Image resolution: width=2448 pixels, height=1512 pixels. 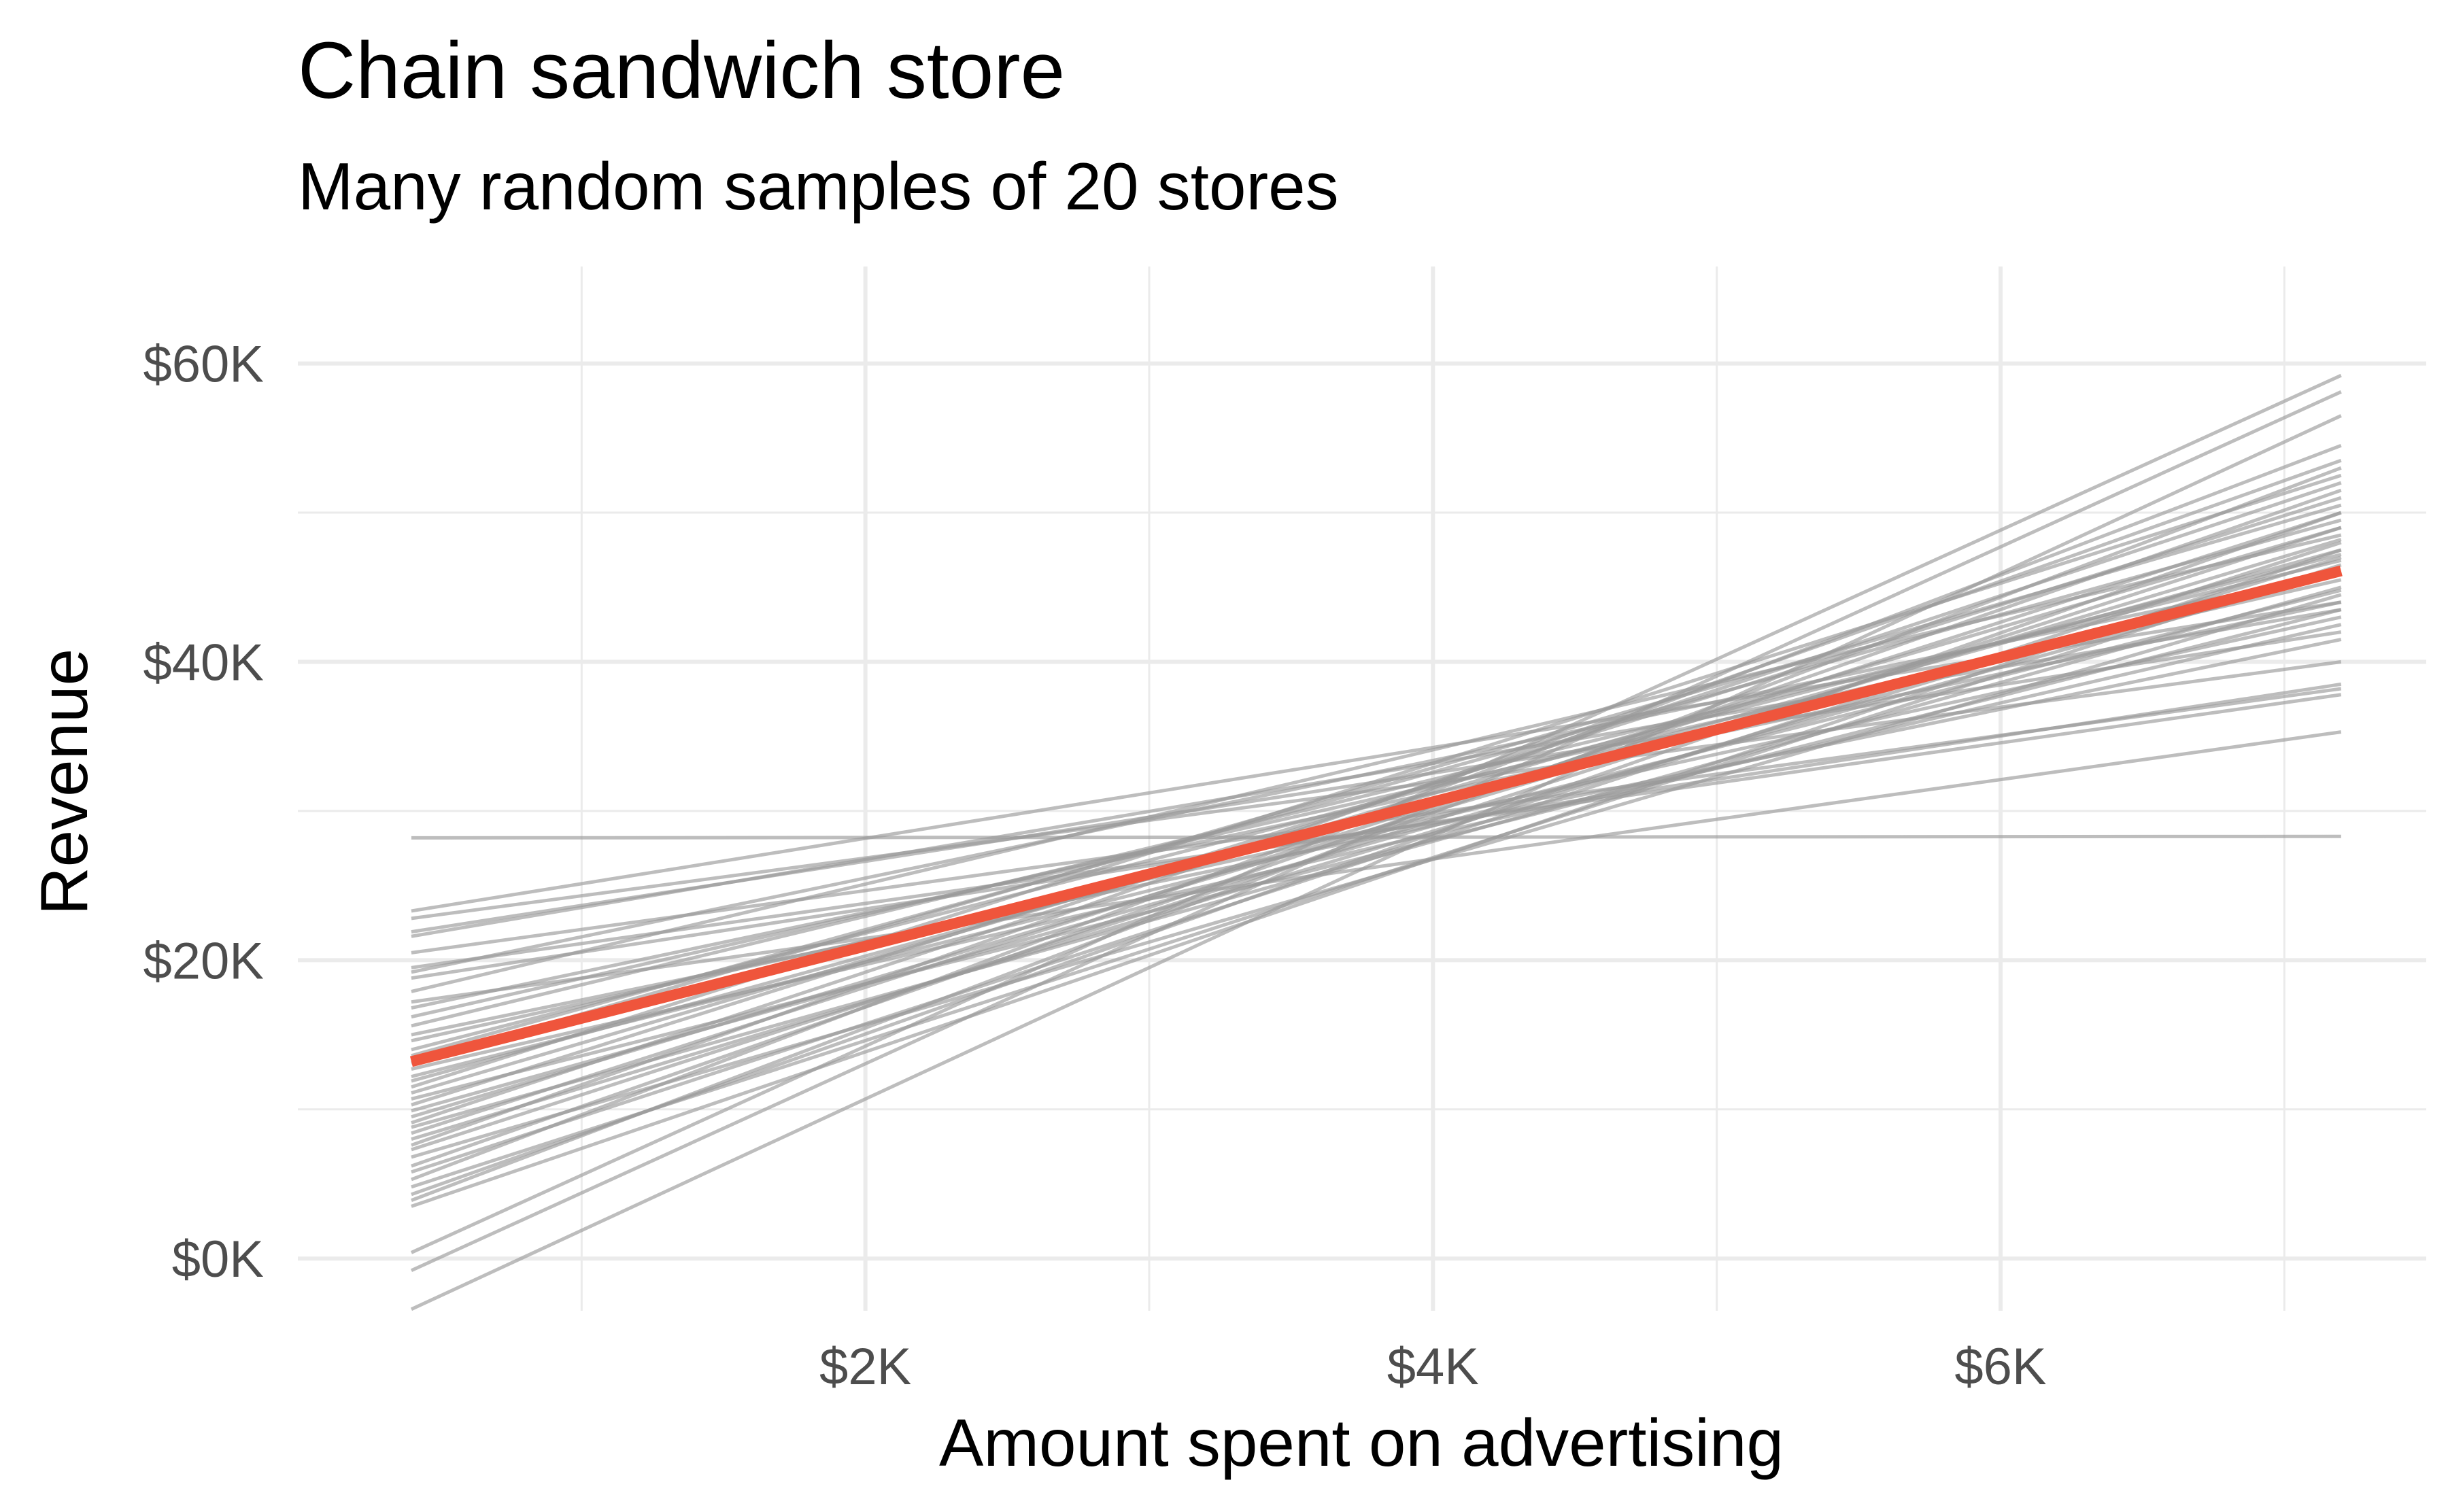 What do you see at coordinates (865, 1367) in the screenshot?
I see `x-tick-label: $2K` at bounding box center [865, 1367].